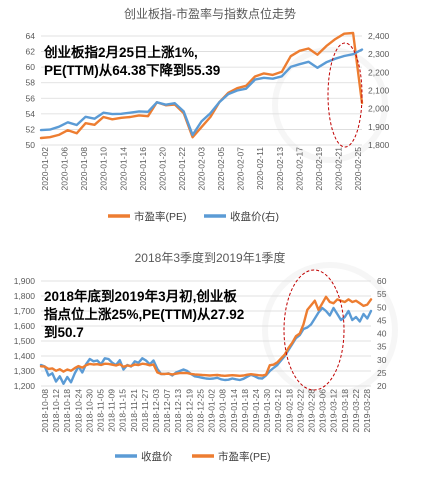  Describe the element at coordinates (25, 333) in the screenshot. I see `chart2-left-axis: 1,200 1,300 1,400 1,500 1,600 1,700 1,800 1,900` at that location.